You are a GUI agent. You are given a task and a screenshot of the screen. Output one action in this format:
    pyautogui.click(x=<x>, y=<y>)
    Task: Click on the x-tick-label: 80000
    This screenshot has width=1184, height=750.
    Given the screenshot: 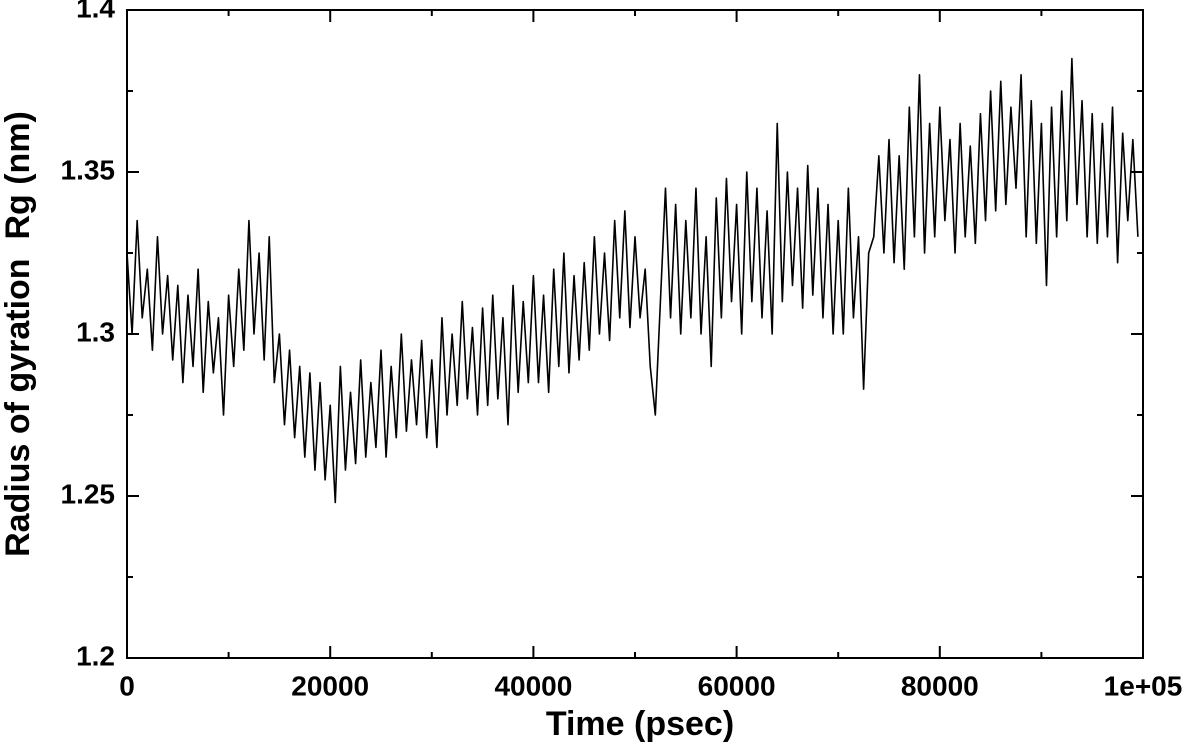 What is the action you would take?
    pyautogui.click(x=940, y=685)
    